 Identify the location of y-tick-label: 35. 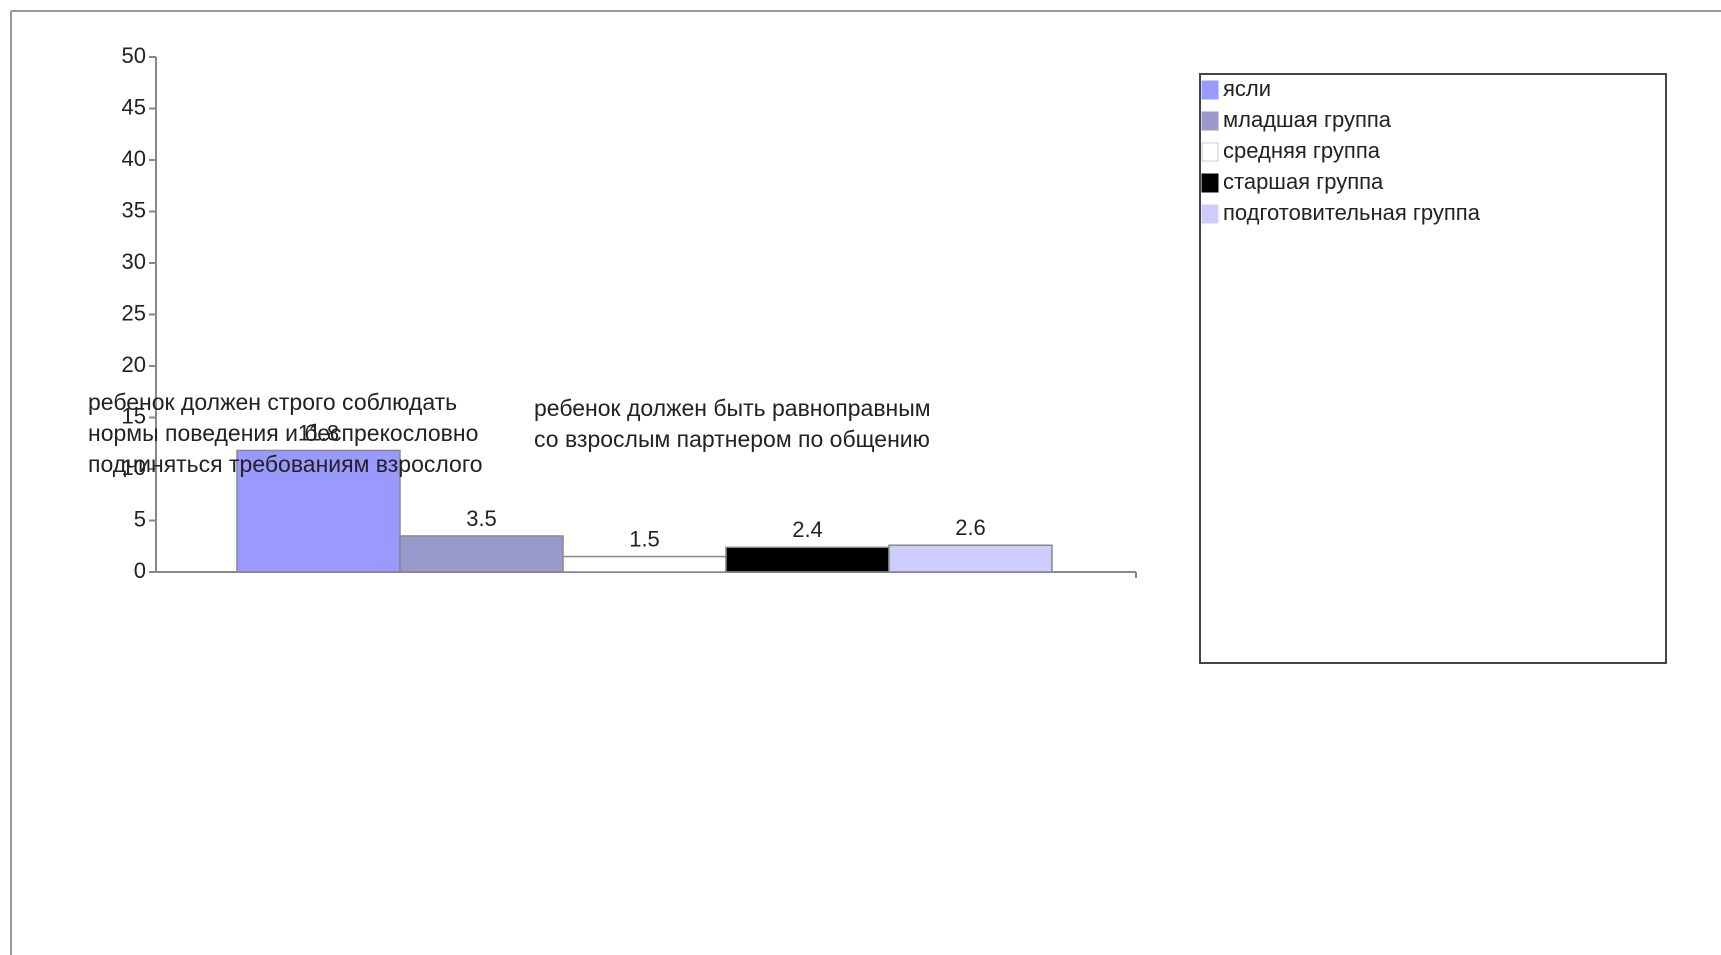
(134, 209).